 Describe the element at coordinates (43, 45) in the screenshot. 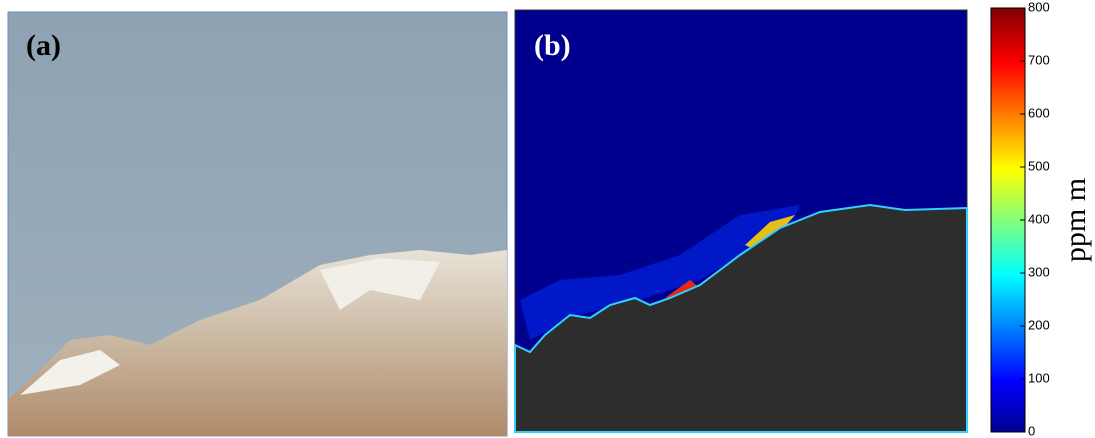

I see `panel-label: (a)` at that location.